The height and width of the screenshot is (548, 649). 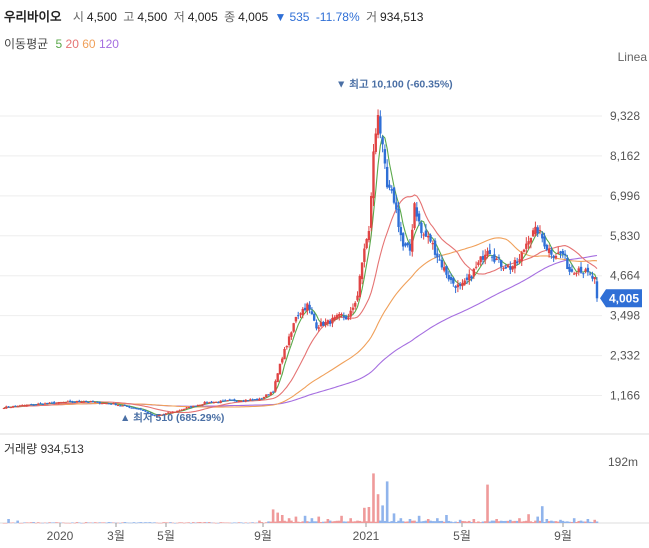 What do you see at coordinates (179, 17) in the screenshot?
I see `low-label: 저` at bounding box center [179, 17].